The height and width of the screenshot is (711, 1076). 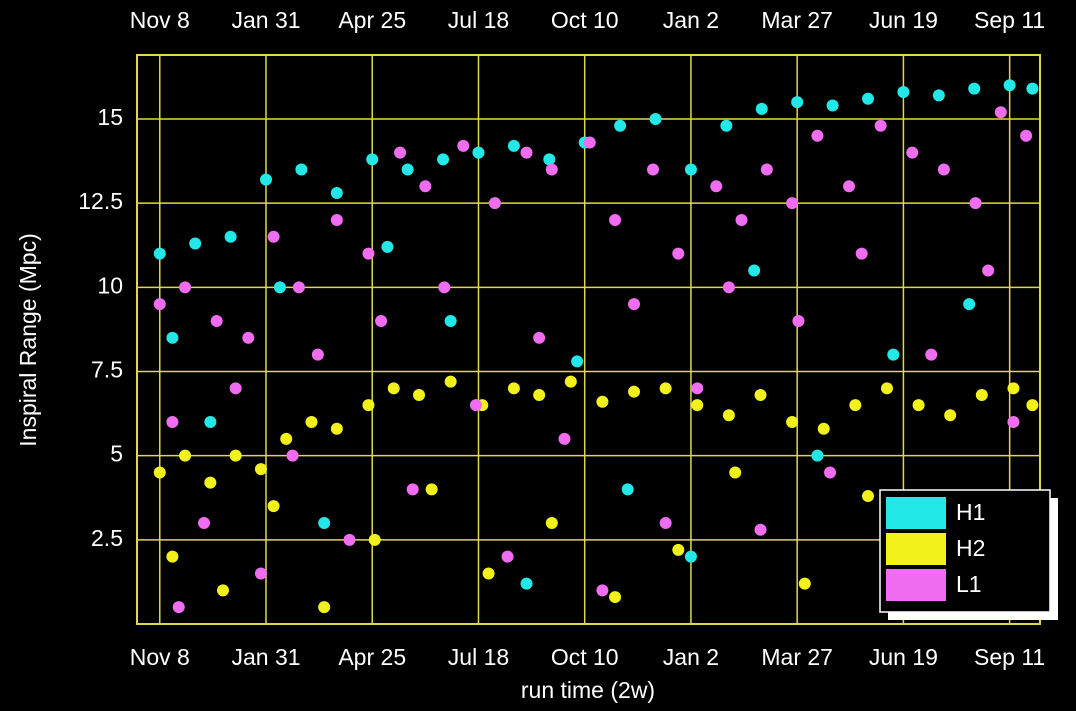 I want to click on legend-label: H1, so click(x=970, y=512).